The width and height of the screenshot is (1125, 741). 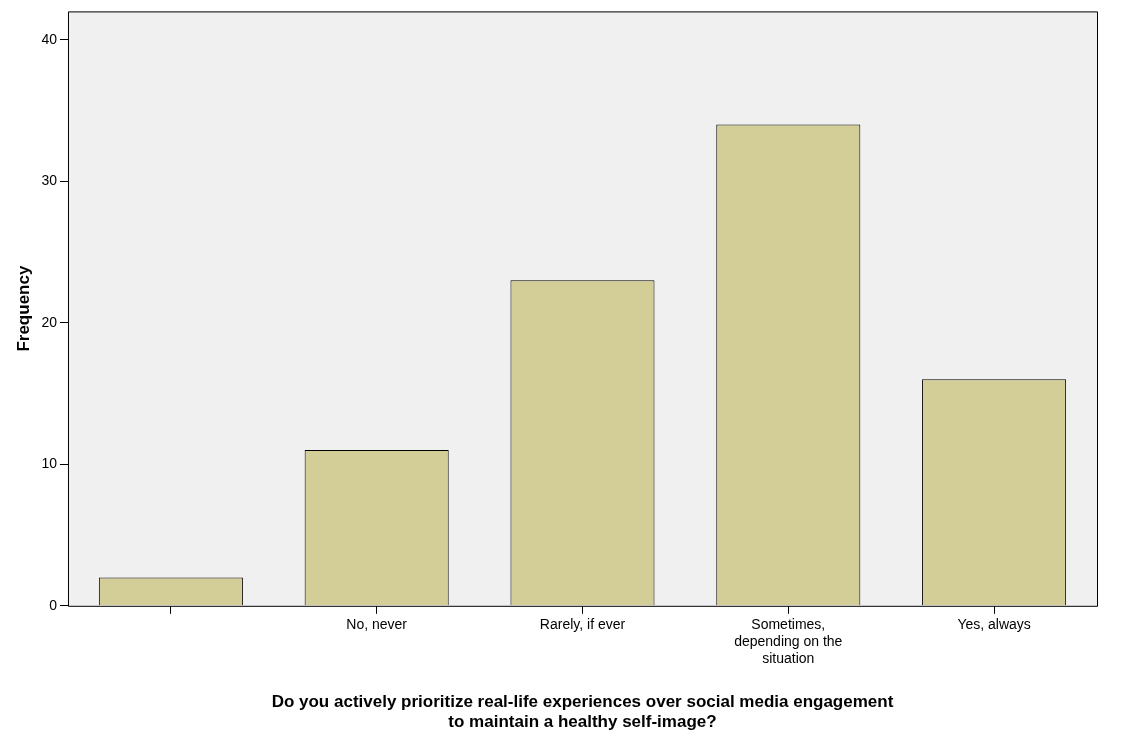 What do you see at coordinates (53, 604) in the screenshot?
I see `y-tick-label: 0` at bounding box center [53, 604].